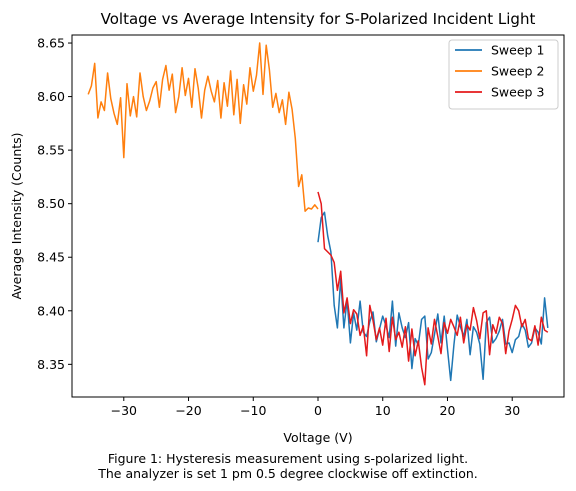  What do you see at coordinates (188, 410) in the screenshot?
I see `x-tick-label: −20` at bounding box center [188, 410].